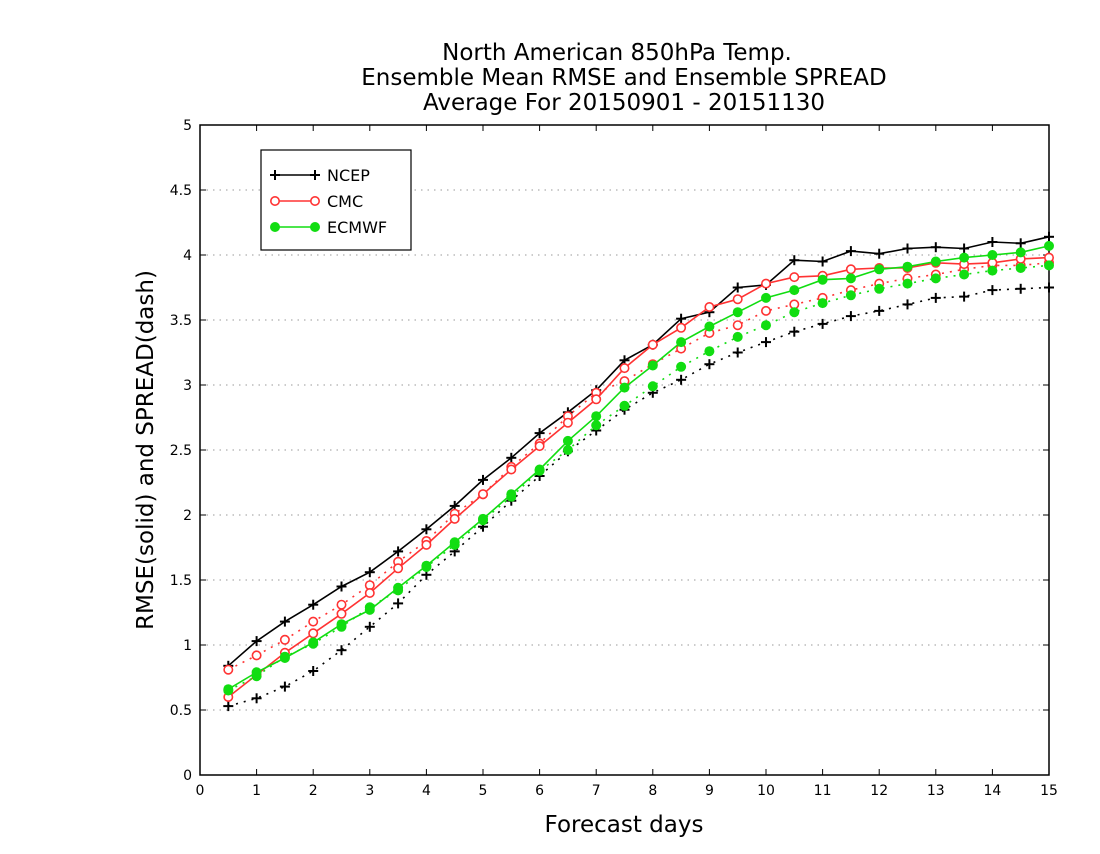  What do you see at coordinates (313, 791) in the screenshot?
I see `x-tick-label: 2` at bounding box center [313, 791].